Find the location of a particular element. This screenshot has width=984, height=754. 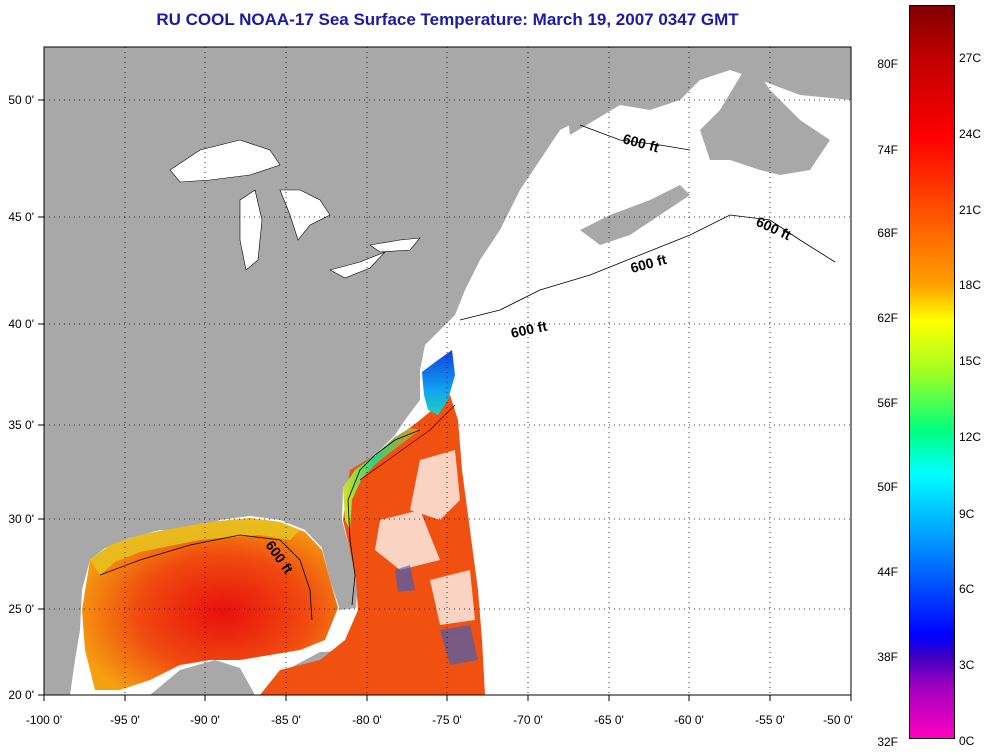

colorbar-c-label: 18C is located at coordinates (970, 285).